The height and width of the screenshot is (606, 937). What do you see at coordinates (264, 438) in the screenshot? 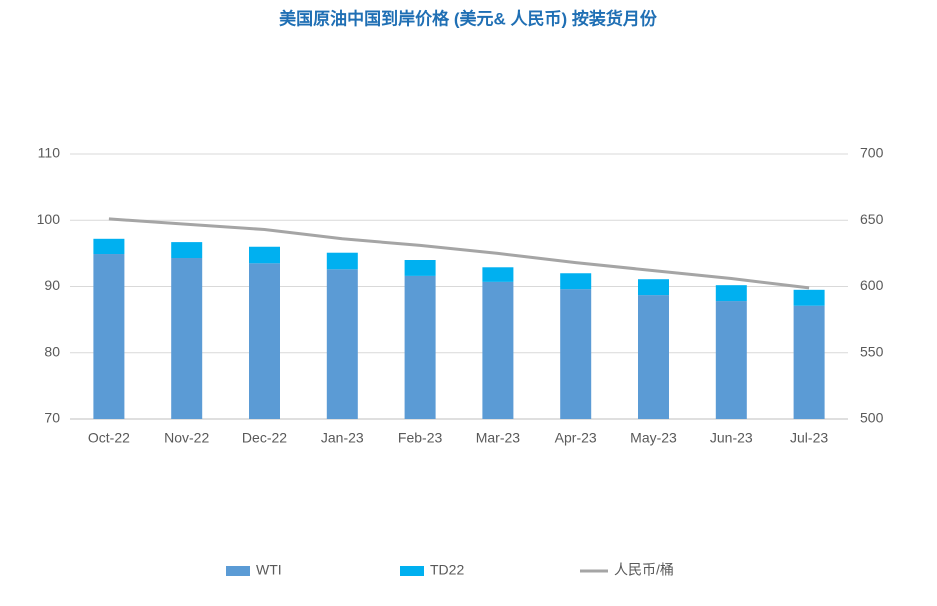
I see `x-tick-label: Dec-22` at bounding box center [264, 438].